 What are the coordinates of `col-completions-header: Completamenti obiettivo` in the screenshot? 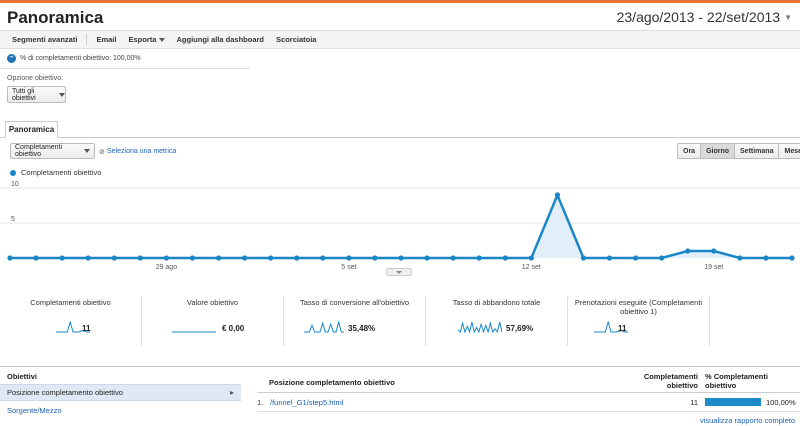 It's located at (670, 381).